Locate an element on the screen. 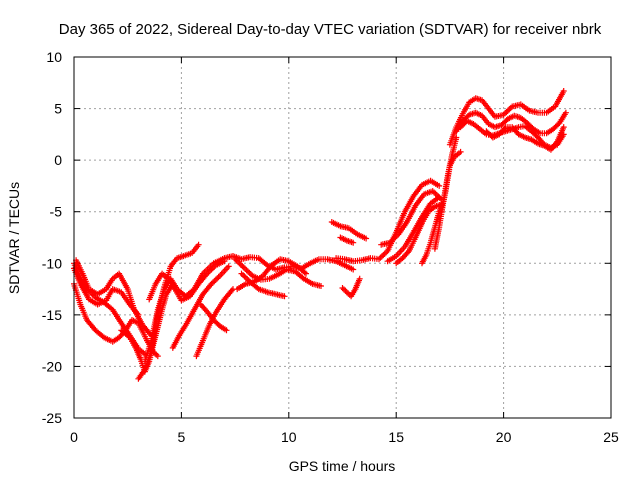 This screenshot has height=480, width=640. y-tick-label: -15 is located at coordinates (52, 315).